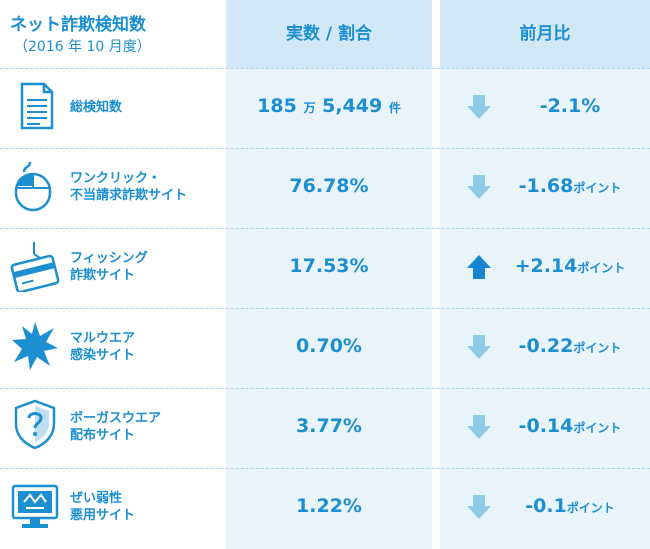  Describe the element at coordinates (570, 186) in the screenshot. I see `row-change: -1.68ポイント` at that location.